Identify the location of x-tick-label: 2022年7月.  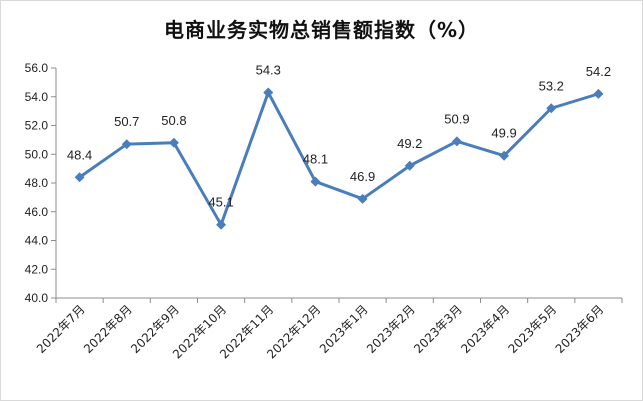
(61, 329).